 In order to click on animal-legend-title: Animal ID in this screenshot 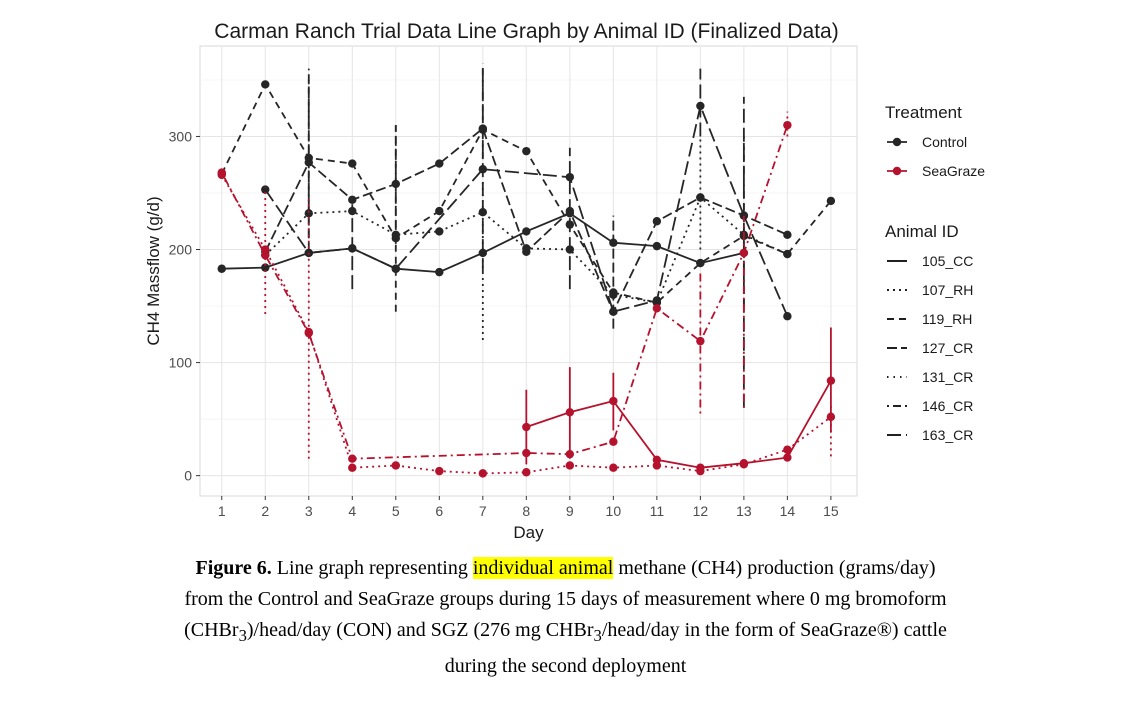, I will do `click(922, 231)`.